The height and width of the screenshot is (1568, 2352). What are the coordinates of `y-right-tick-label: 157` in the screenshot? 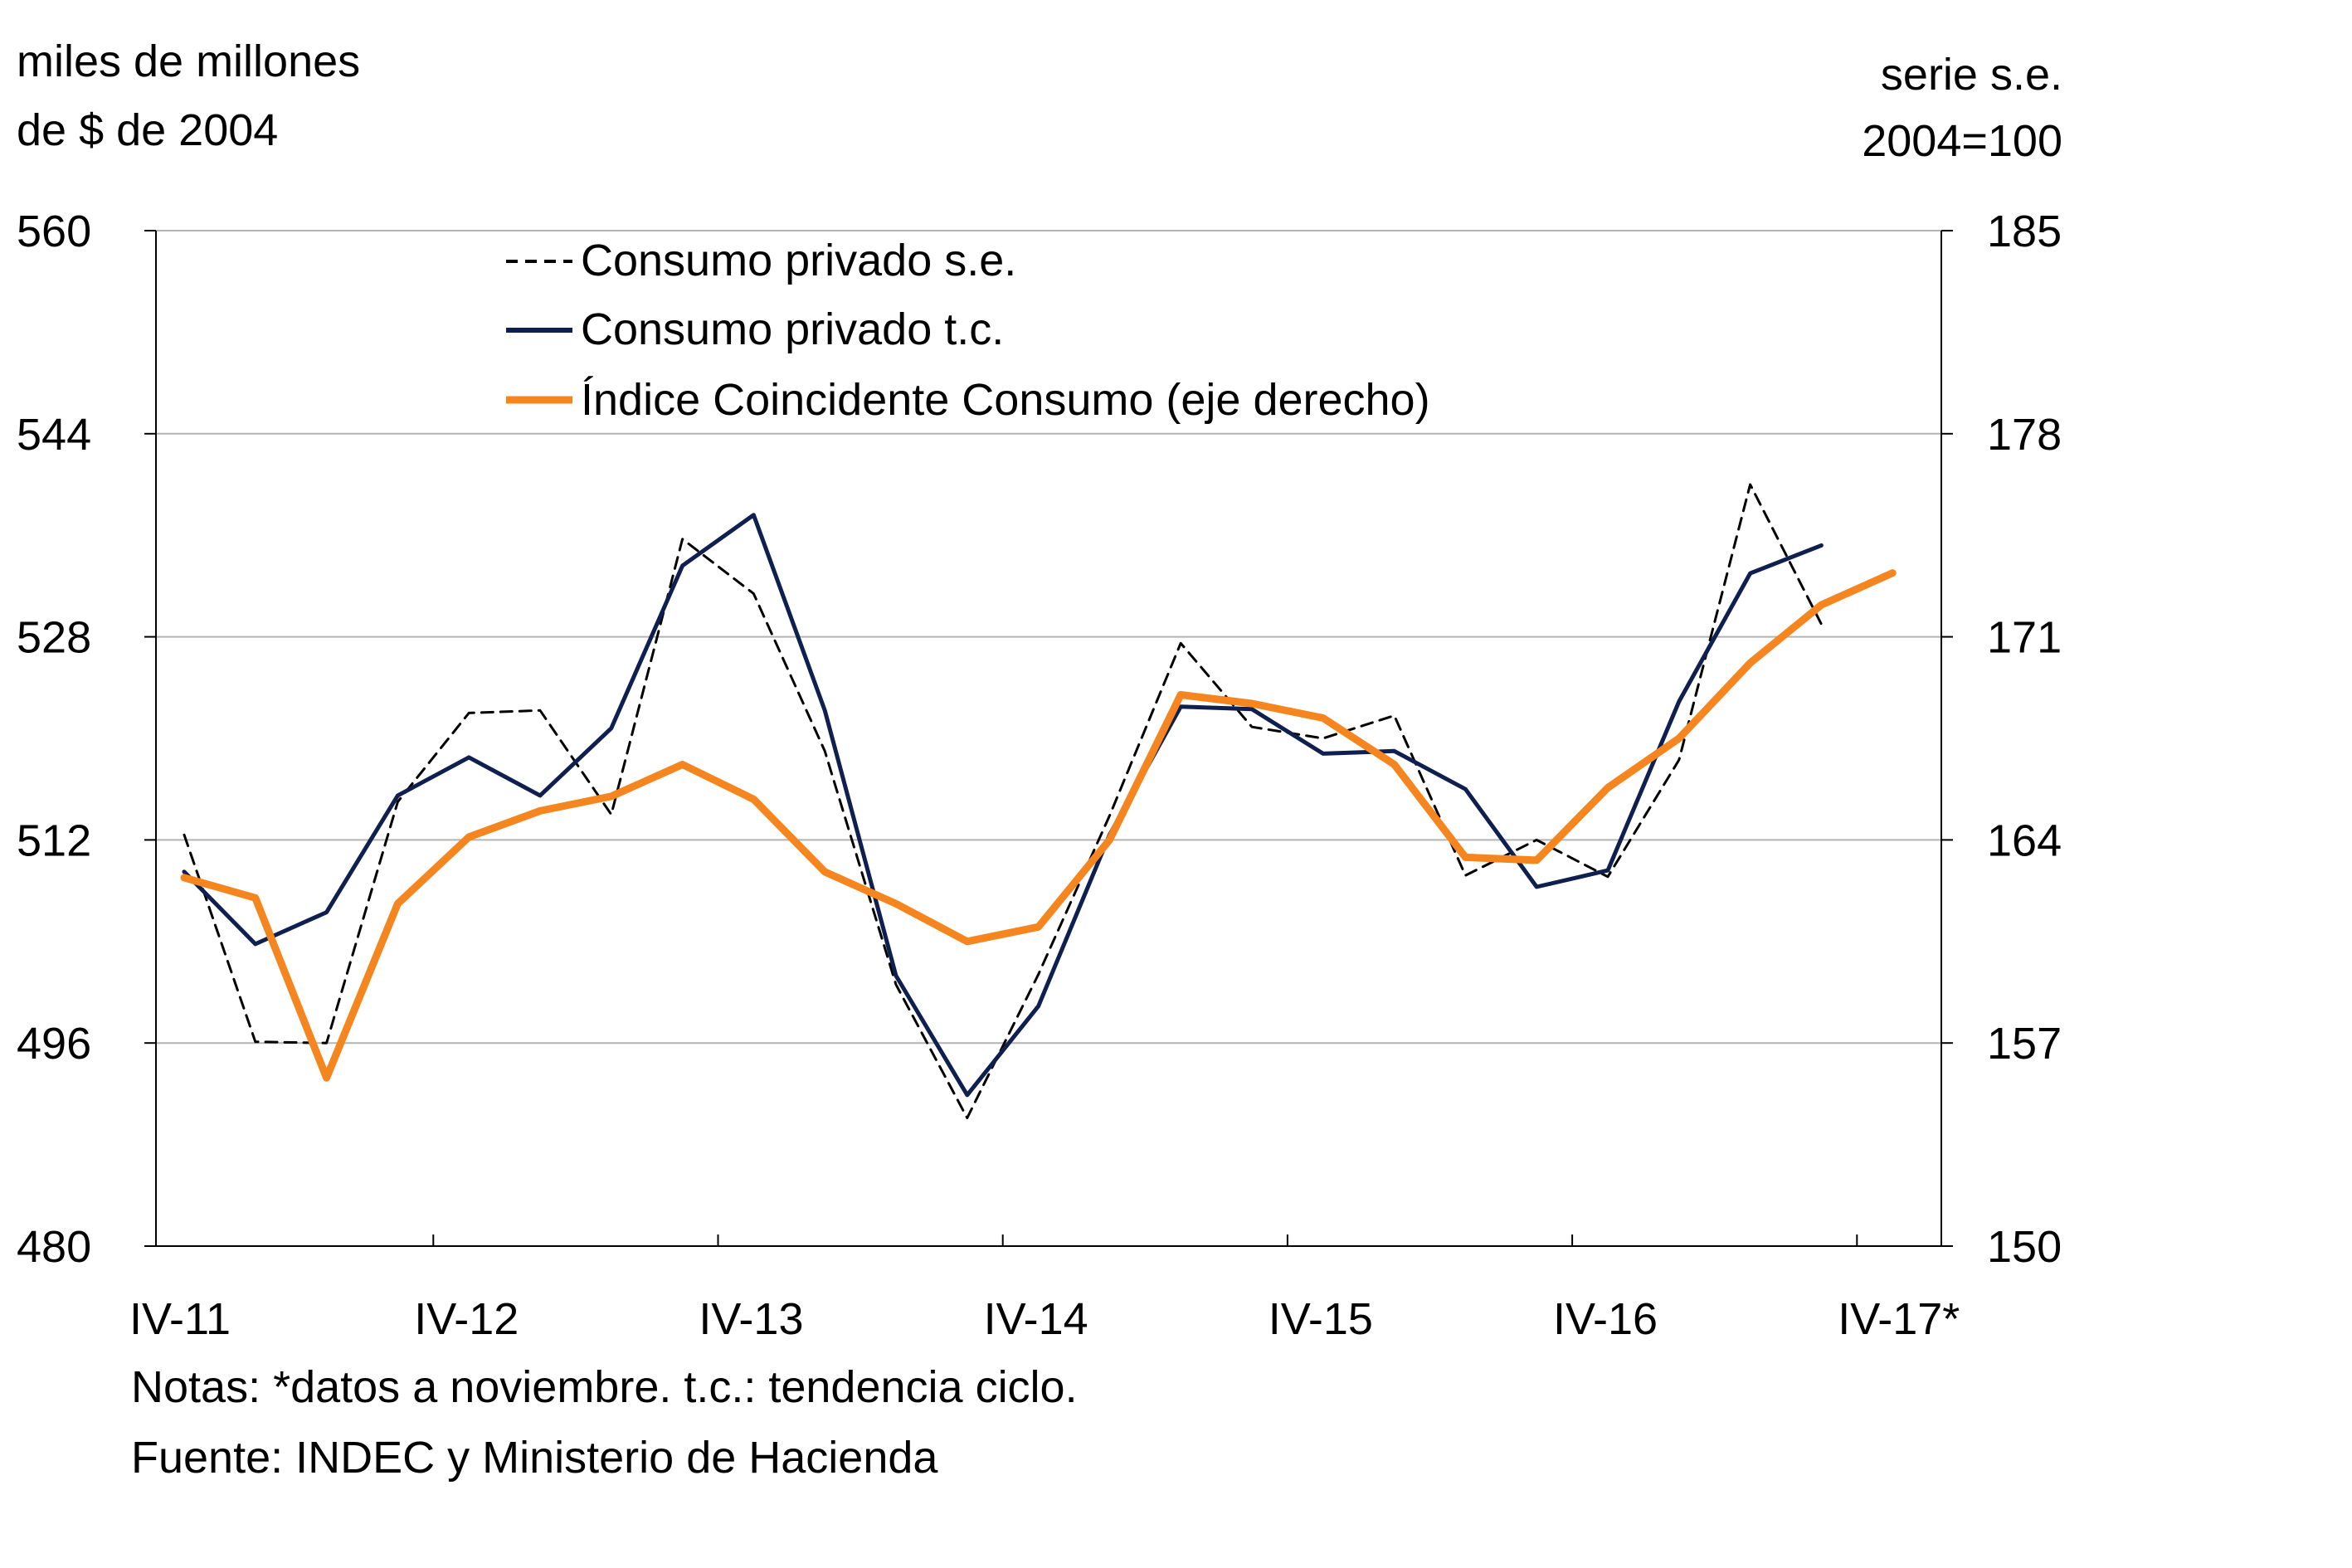 It's located at (2024, 1044).